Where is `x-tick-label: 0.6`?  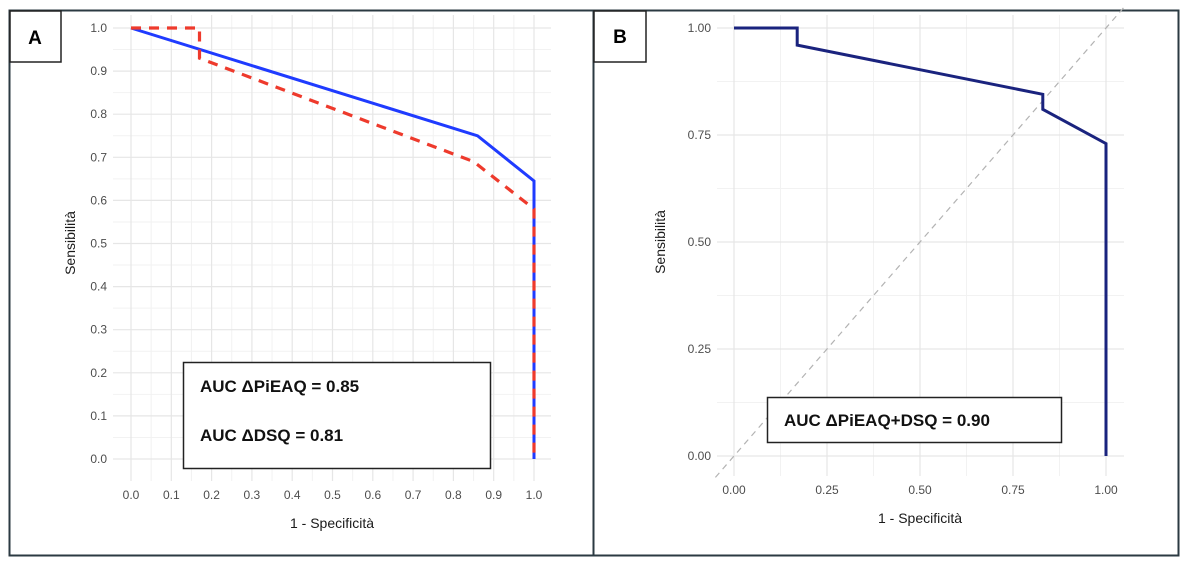
x-tick-label: 0.6 is located at coordinates (372, 495).